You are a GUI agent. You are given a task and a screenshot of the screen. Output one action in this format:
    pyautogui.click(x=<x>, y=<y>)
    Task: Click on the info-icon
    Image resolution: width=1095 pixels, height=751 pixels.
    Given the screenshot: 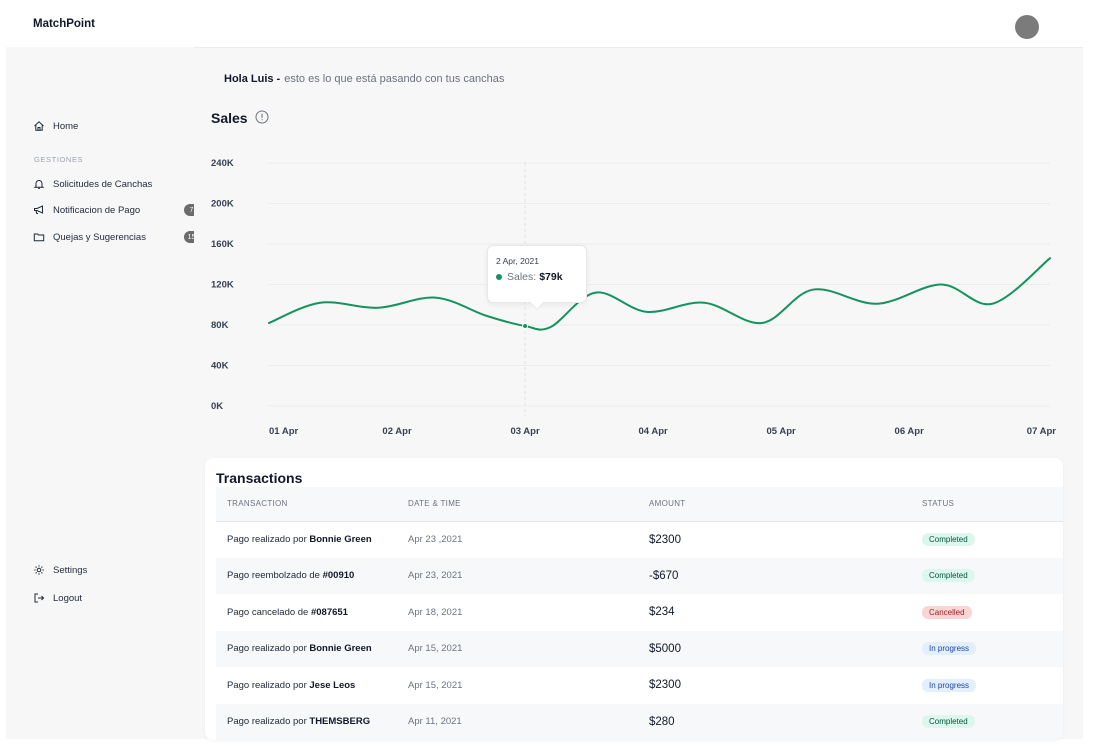 What is the action you would take?
    pyautogui.click(x=262, y=117)
    